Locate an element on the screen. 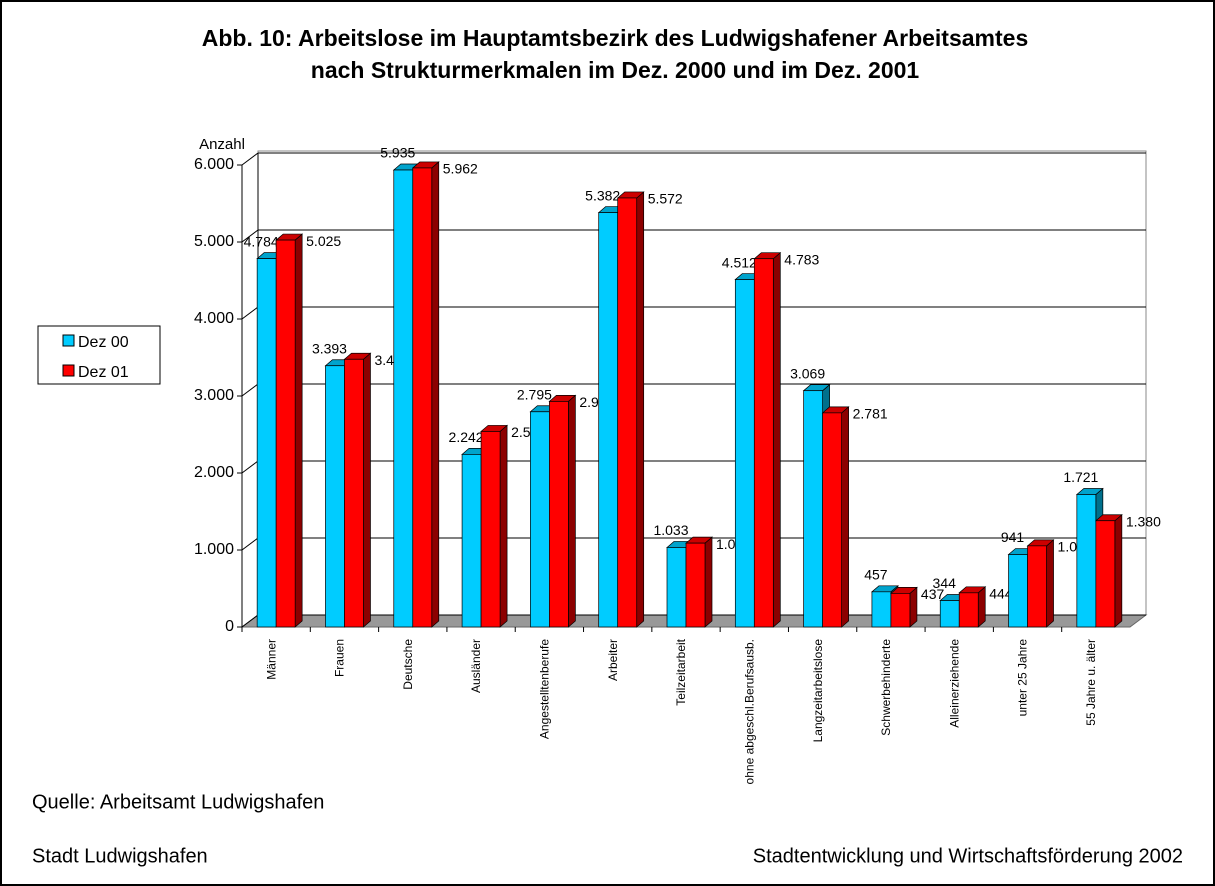  x-tick-label: Teilzeitarbeit is located at coordinates (681, 671).